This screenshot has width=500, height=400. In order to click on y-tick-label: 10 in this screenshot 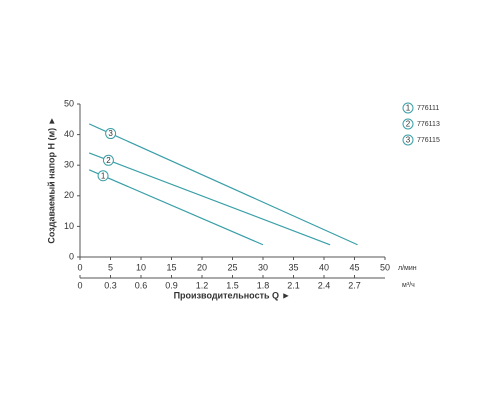, I will do `click(69, 226)`.